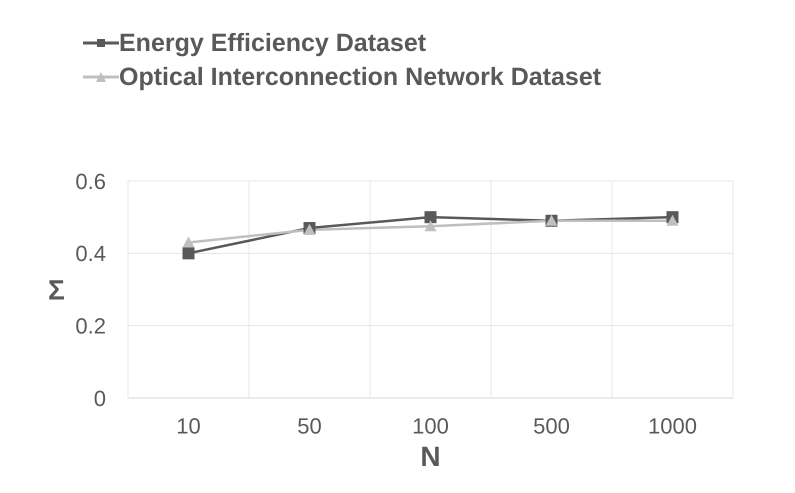  What do you see at coordinates (188, 426) in the screenshot?
I see `x-tick-label: 10` at bounding box center [188, 426].